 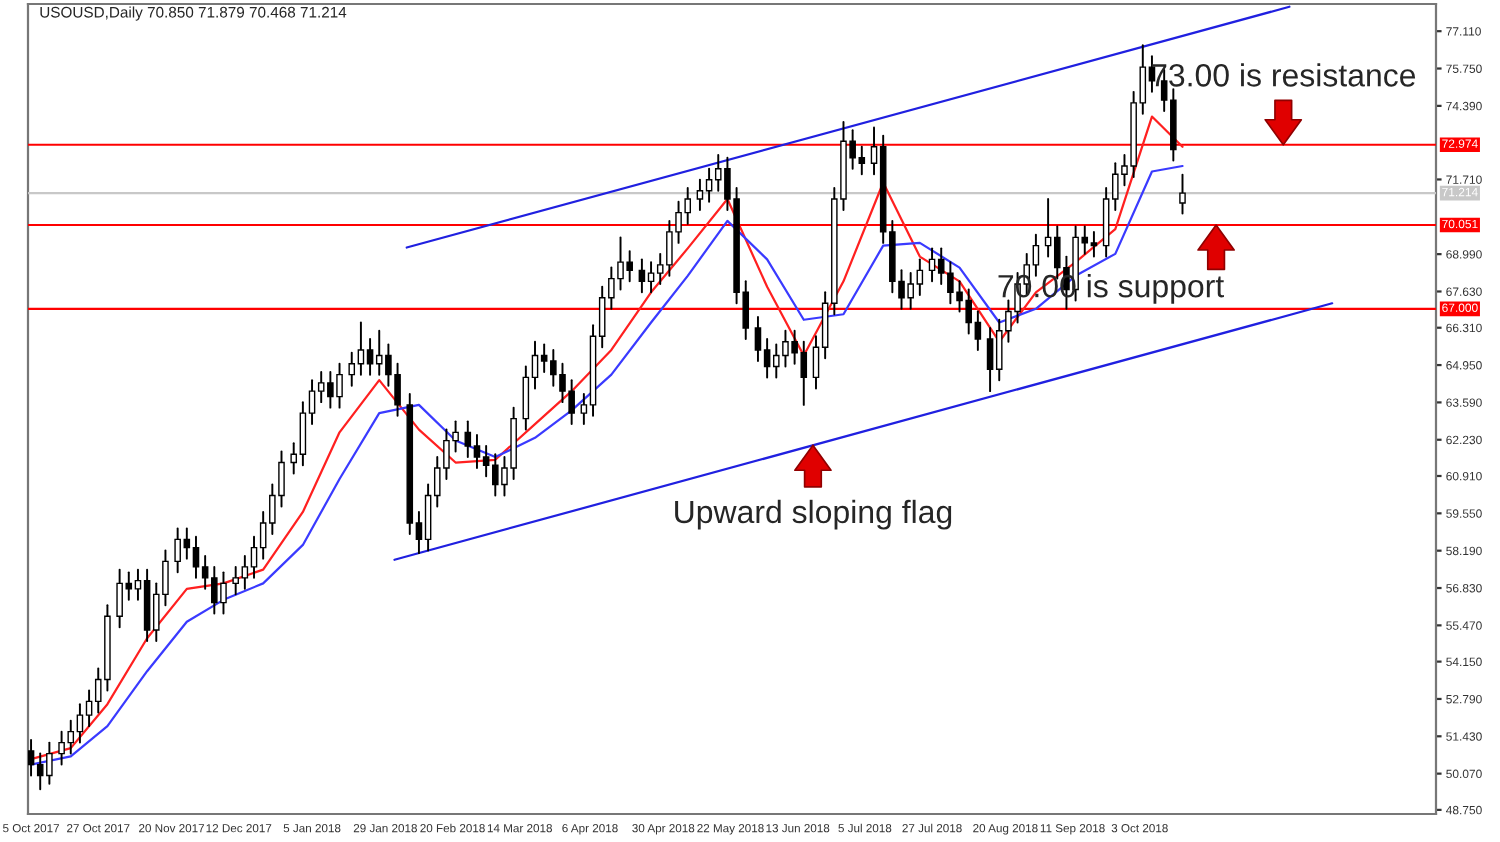 I want to click on annotation: Upward sloping flag, so click(x=813, y=514).